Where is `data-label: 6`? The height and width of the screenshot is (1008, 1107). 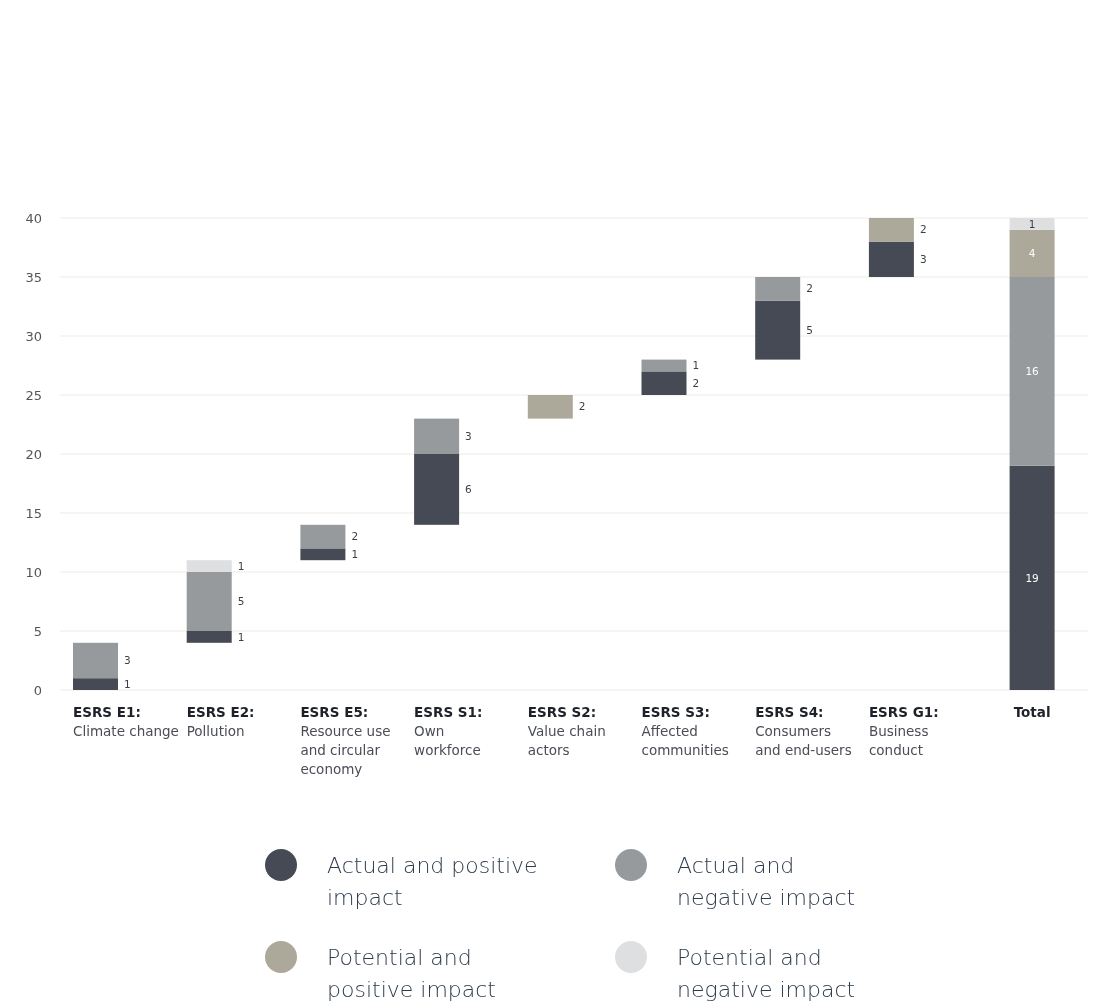 data-label: 6 is located at coordinates (469, 489).